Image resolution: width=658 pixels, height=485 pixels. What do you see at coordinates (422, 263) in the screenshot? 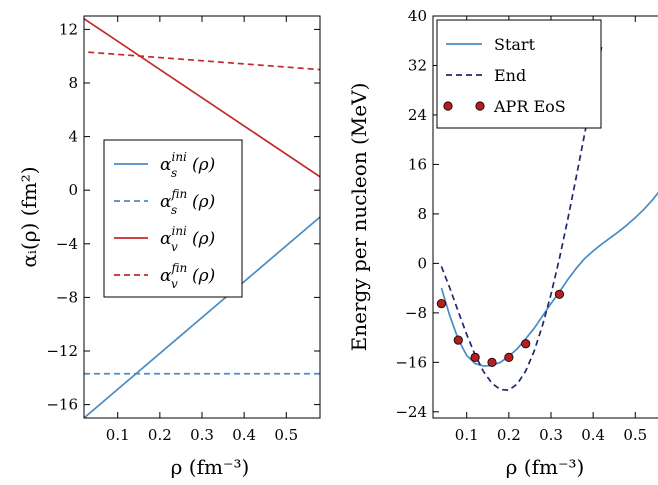
I see `right-y-tick-label-3: 0` at bounding box center [422, 263].